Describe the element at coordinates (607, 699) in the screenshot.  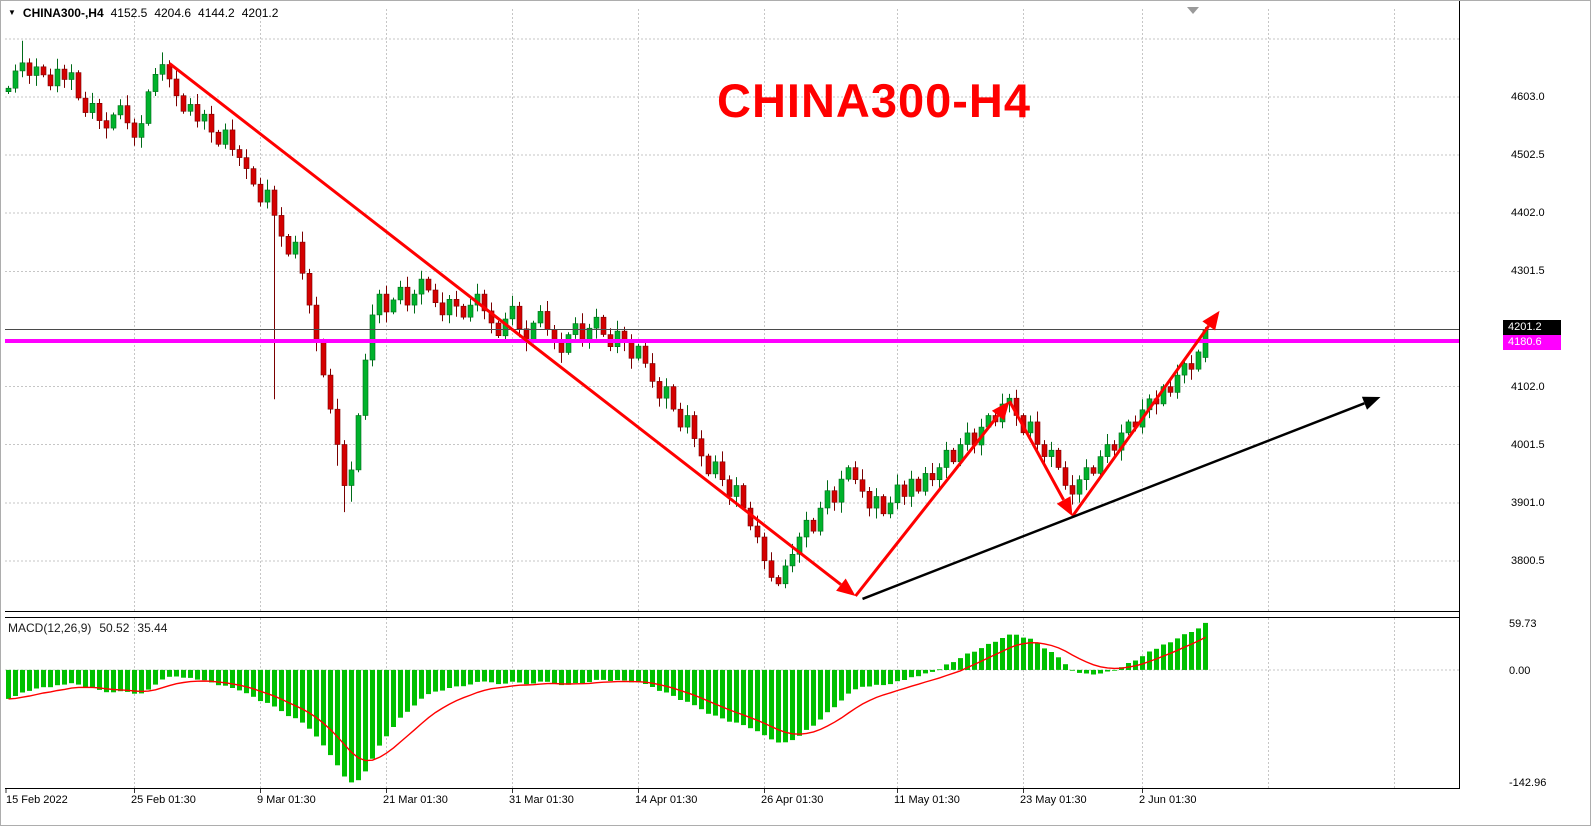
I see `macd-signal-line` at that location.